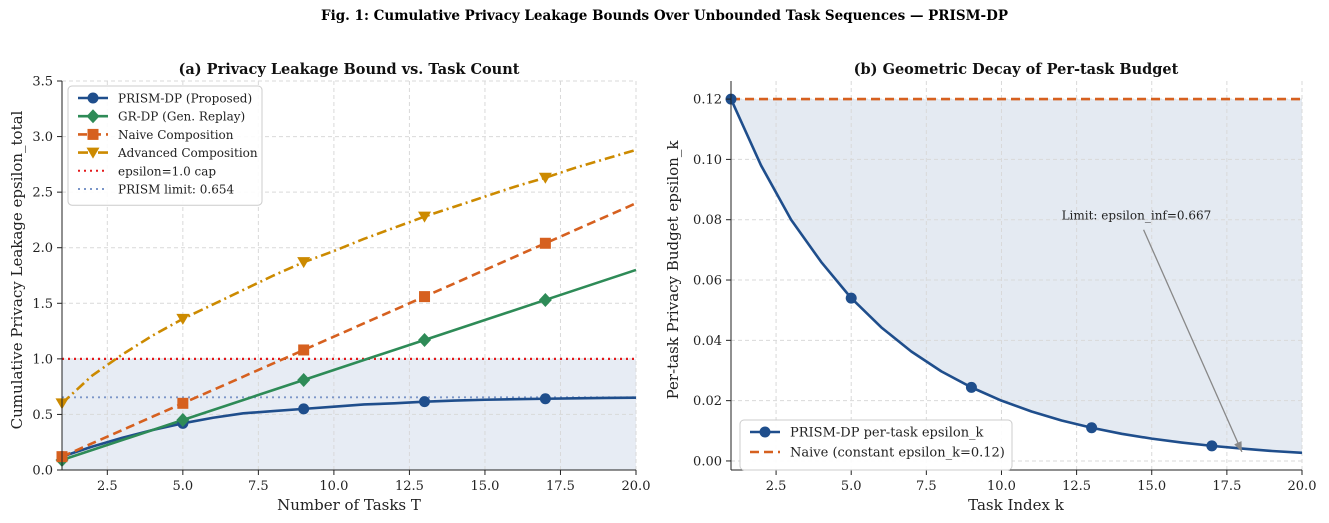 This screenshot has height=523, width=1329. What do you see at coordinates (42, 82) in the screenshot?
I see `y-tick-label: 3.5` at bounding box center [42, 82].